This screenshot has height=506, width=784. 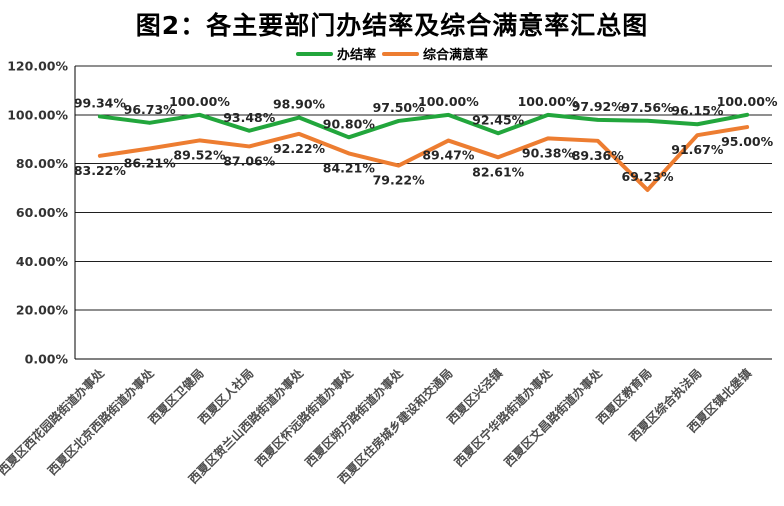 What do you see at coordinates (400, 53) in the screenshot?
I see `legend-line-swatch-orange` at bounding box center [400, 53].